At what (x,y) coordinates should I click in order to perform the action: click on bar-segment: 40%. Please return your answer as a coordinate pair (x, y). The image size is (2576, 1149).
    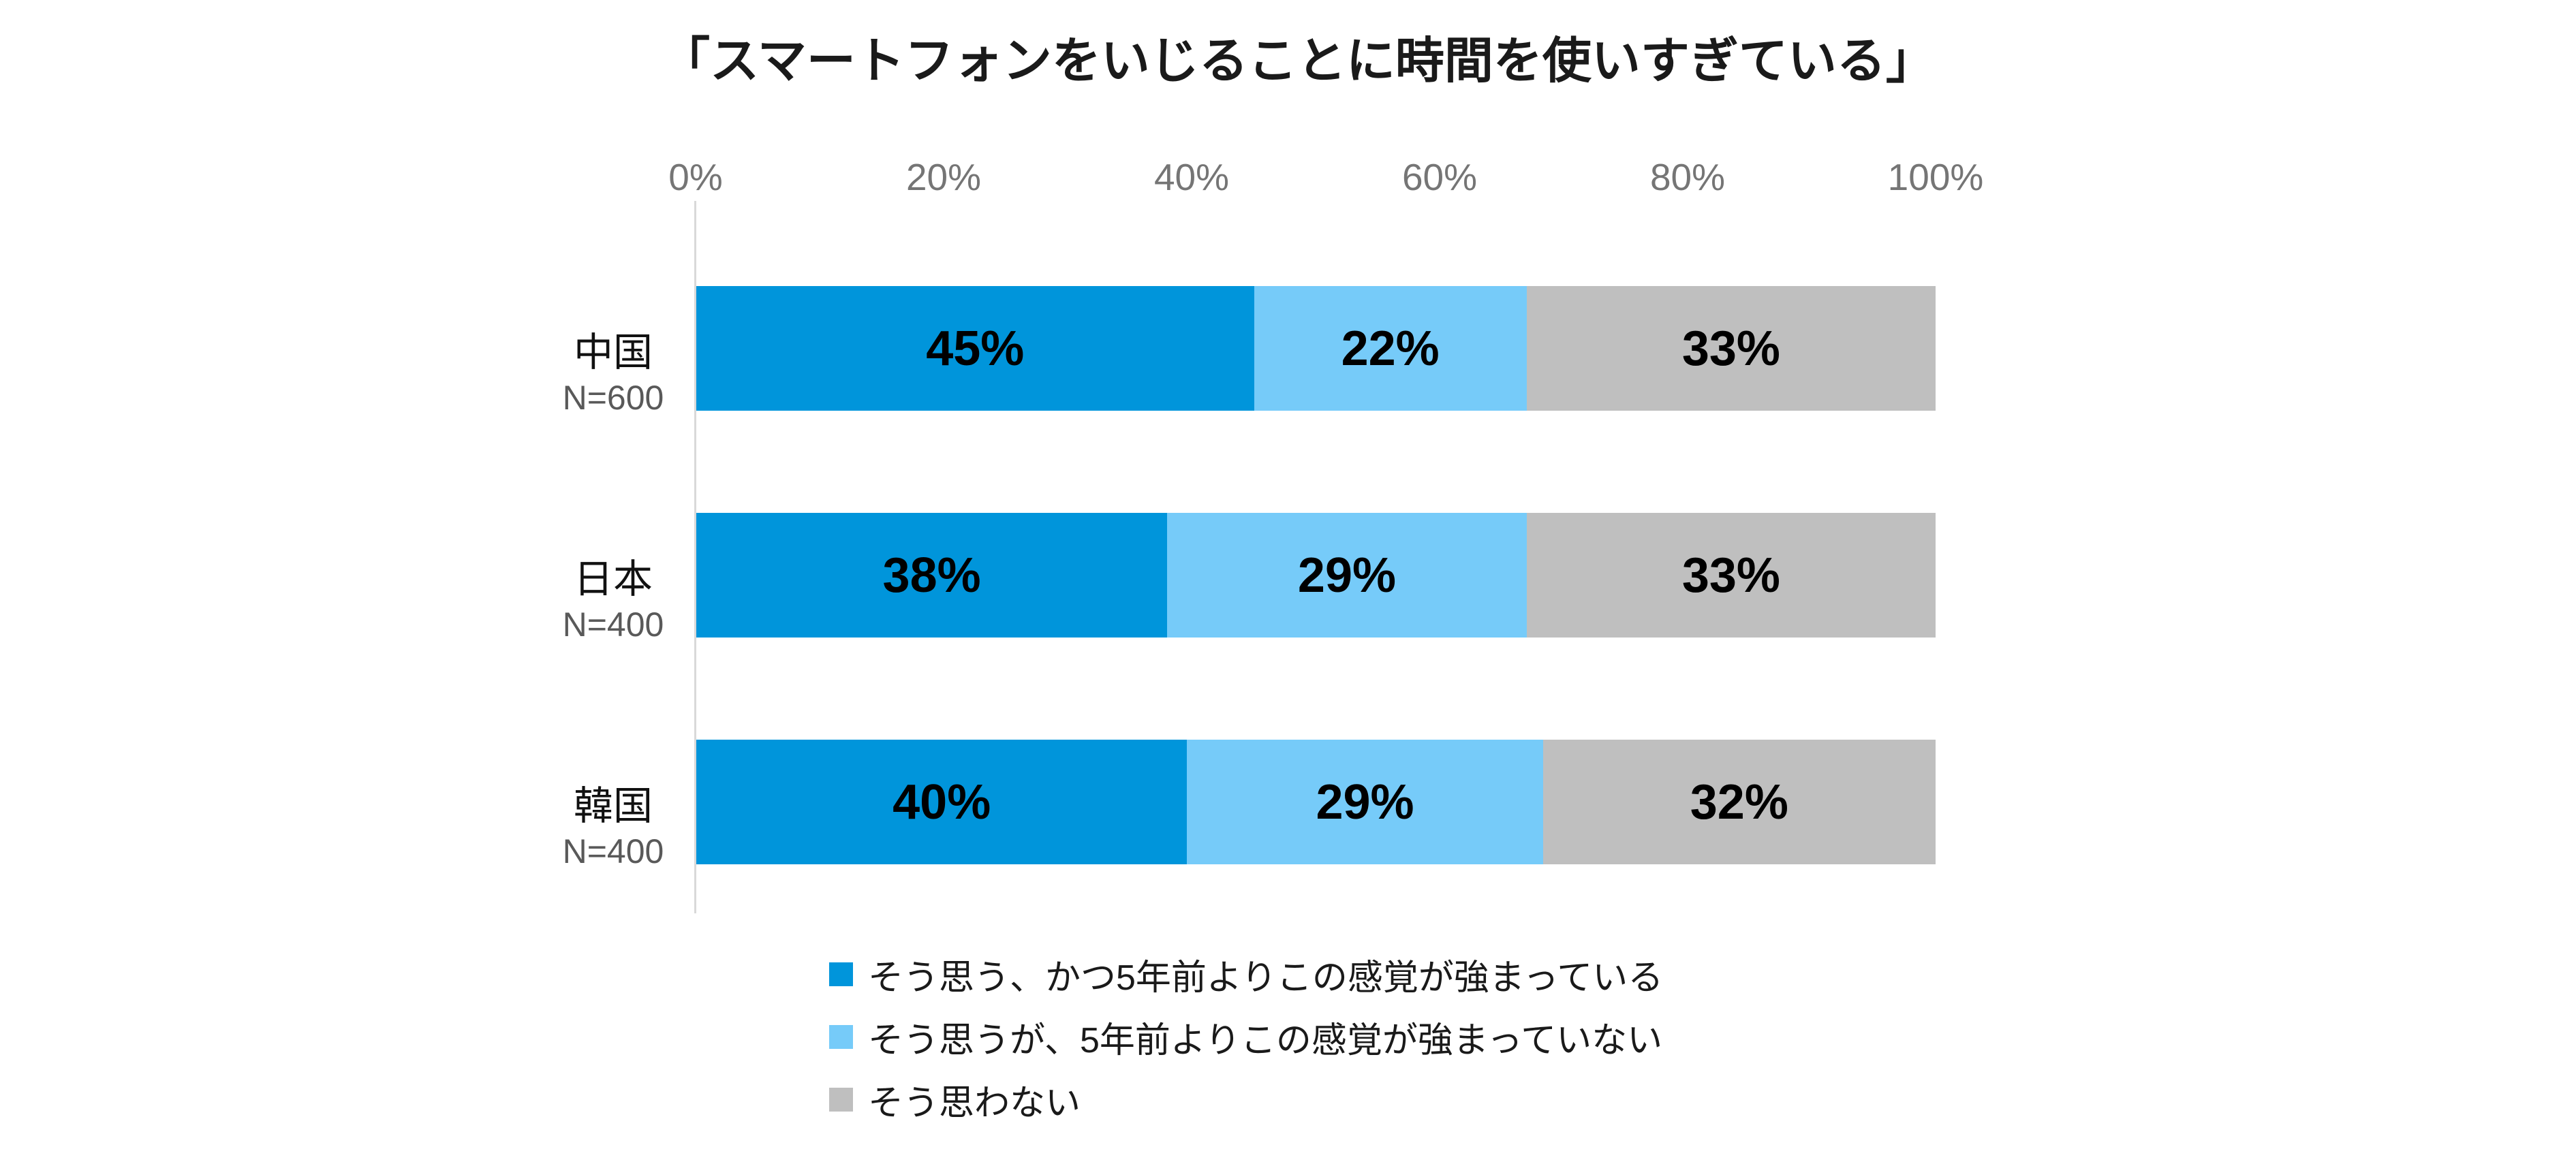
    Looking at the image, I should click on (942, 802).